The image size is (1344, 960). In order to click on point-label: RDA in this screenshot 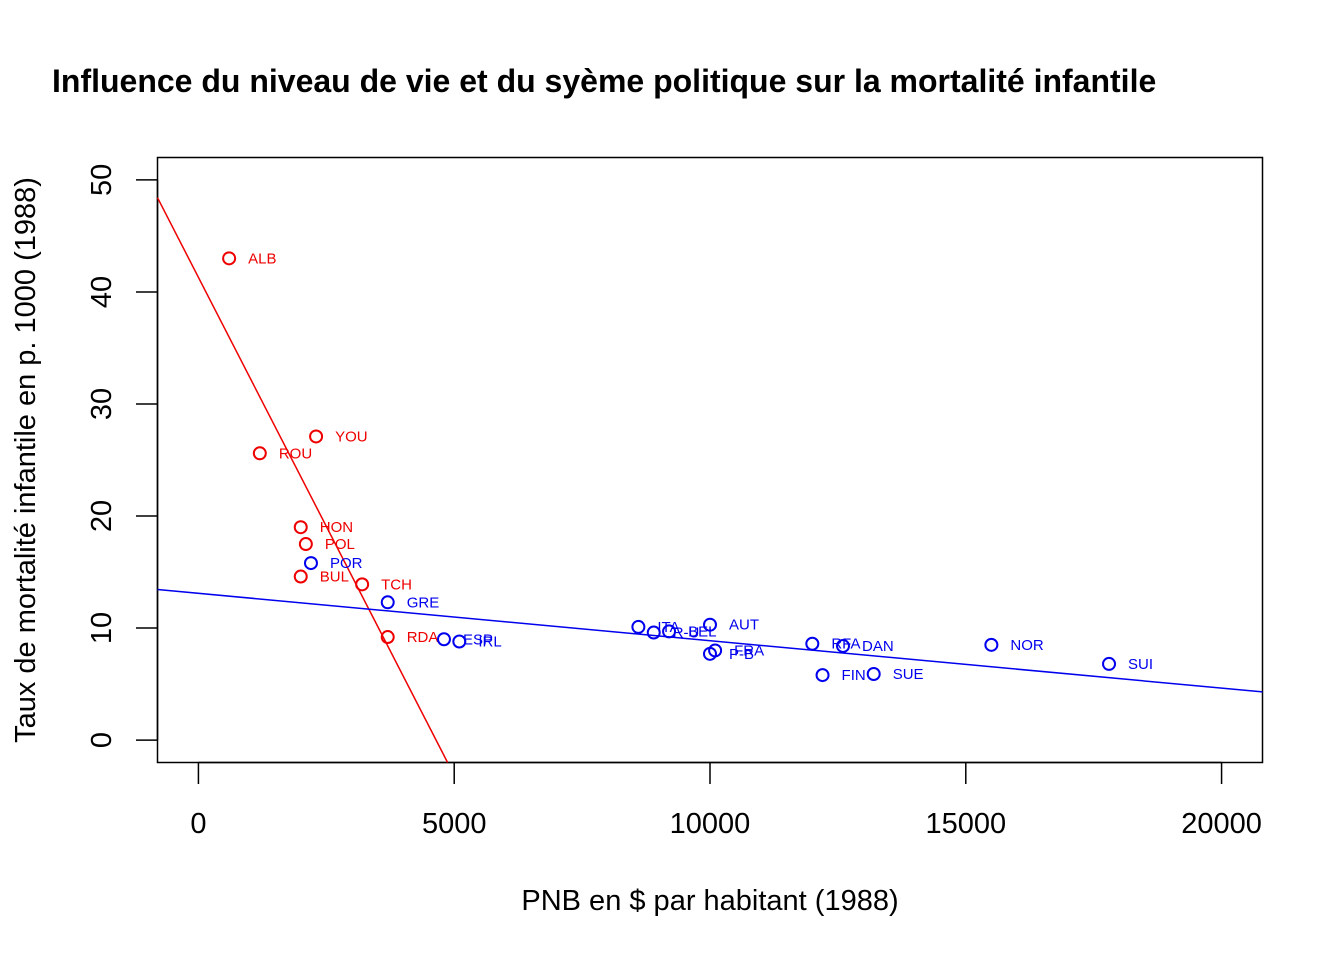, I will do `click(423, 637)`.